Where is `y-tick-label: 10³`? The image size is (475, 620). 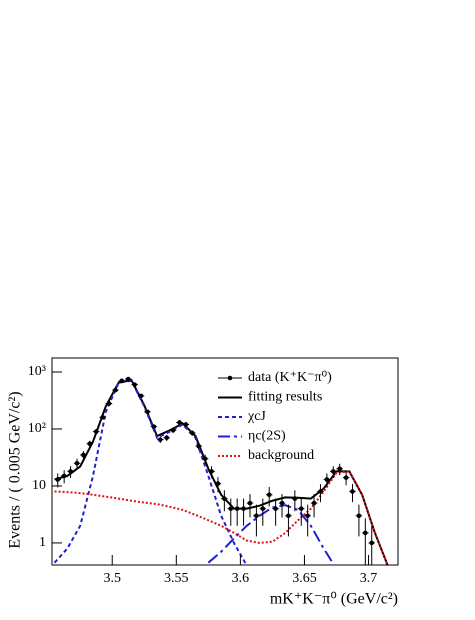
y-tick-label: 10³ is located at coordinates (37, 371).